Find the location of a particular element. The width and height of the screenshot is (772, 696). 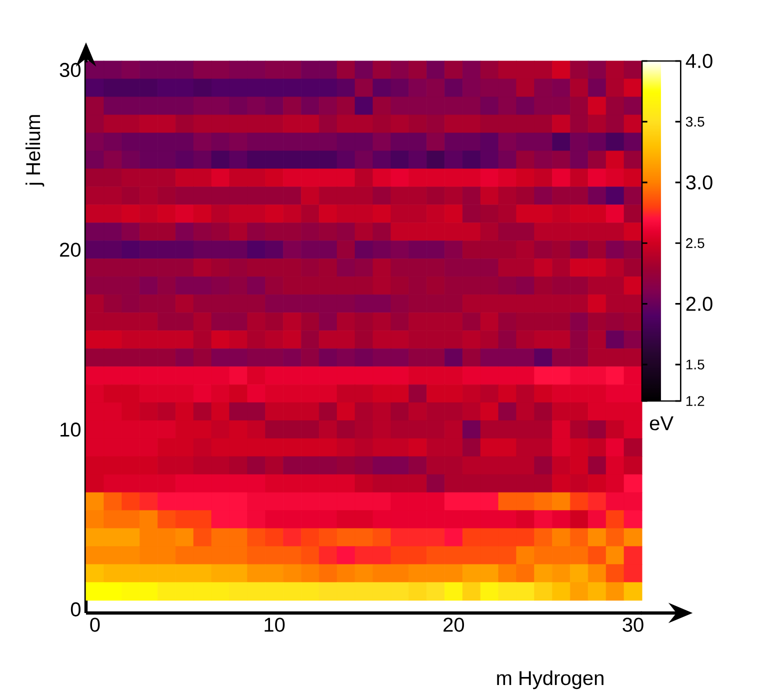

x-tick-label: 10 is located at coordinates (274, 625).